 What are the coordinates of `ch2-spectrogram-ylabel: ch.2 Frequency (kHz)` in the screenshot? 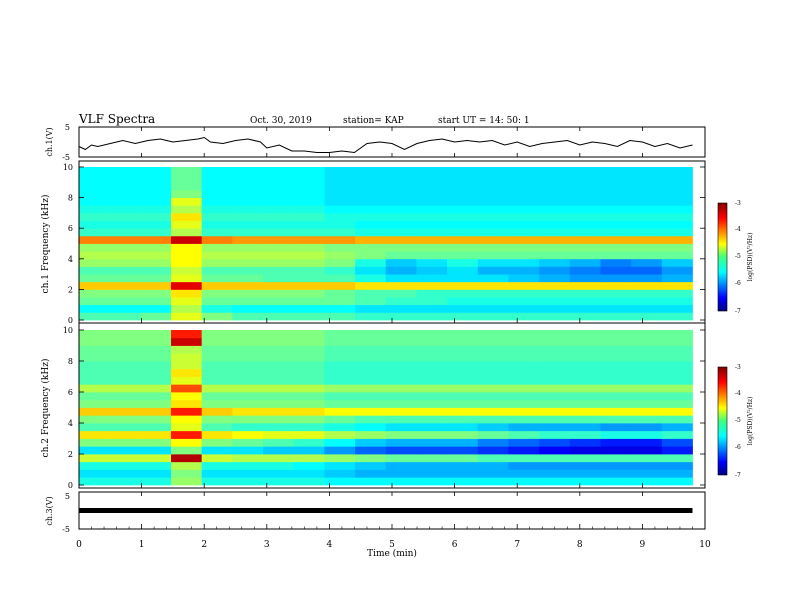 It's located at (45, 408).